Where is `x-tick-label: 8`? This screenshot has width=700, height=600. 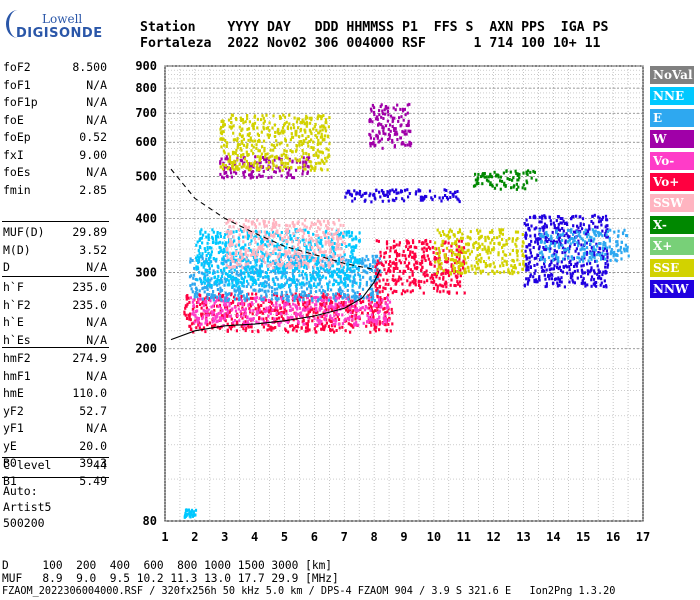 x-tick-label: 8 is located at coordinates (374, 537).